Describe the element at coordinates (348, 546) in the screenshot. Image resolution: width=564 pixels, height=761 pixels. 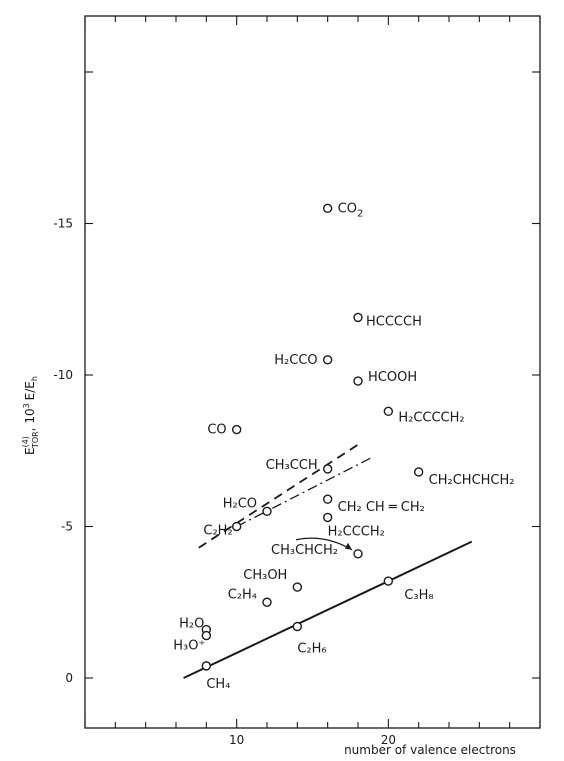
I see `arrow-head-icon` at that location.